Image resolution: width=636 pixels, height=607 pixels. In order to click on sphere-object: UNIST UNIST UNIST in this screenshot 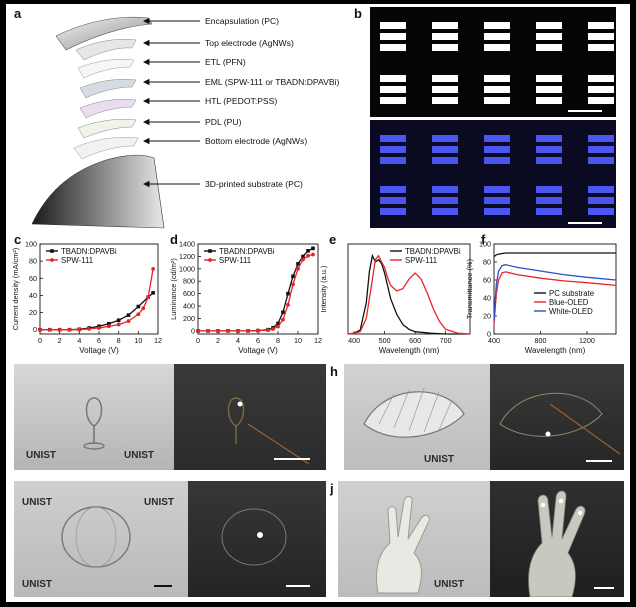, I will do `click(98, 543)`.